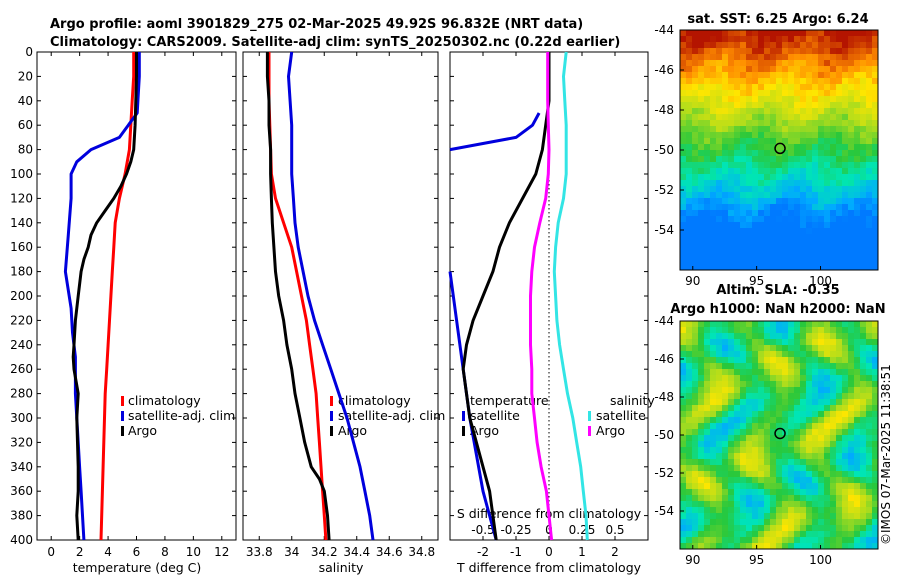  What do you see at coordinates (117, 296) in the screenshot?
I see `series-line-climatology` at bounding box center [117, 296].